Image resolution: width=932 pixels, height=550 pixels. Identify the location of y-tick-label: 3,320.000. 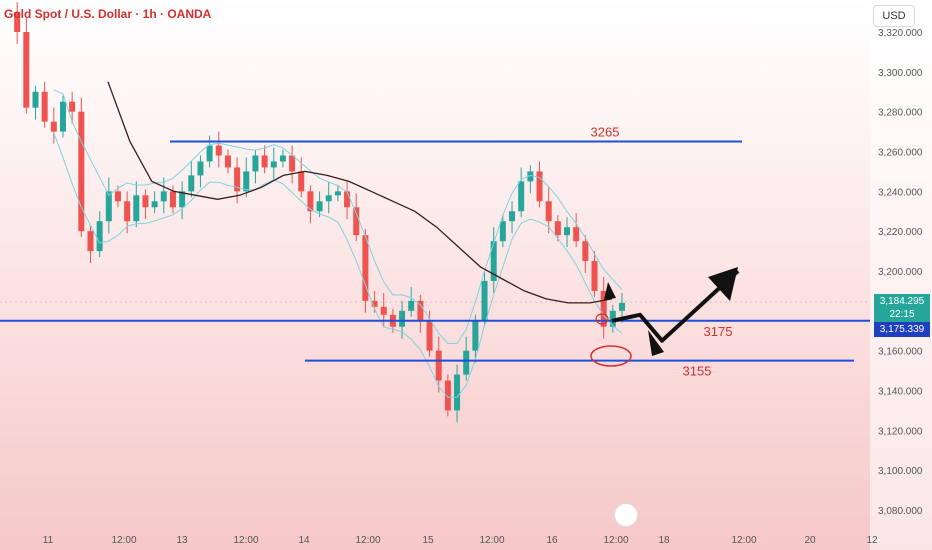
(900, 33).